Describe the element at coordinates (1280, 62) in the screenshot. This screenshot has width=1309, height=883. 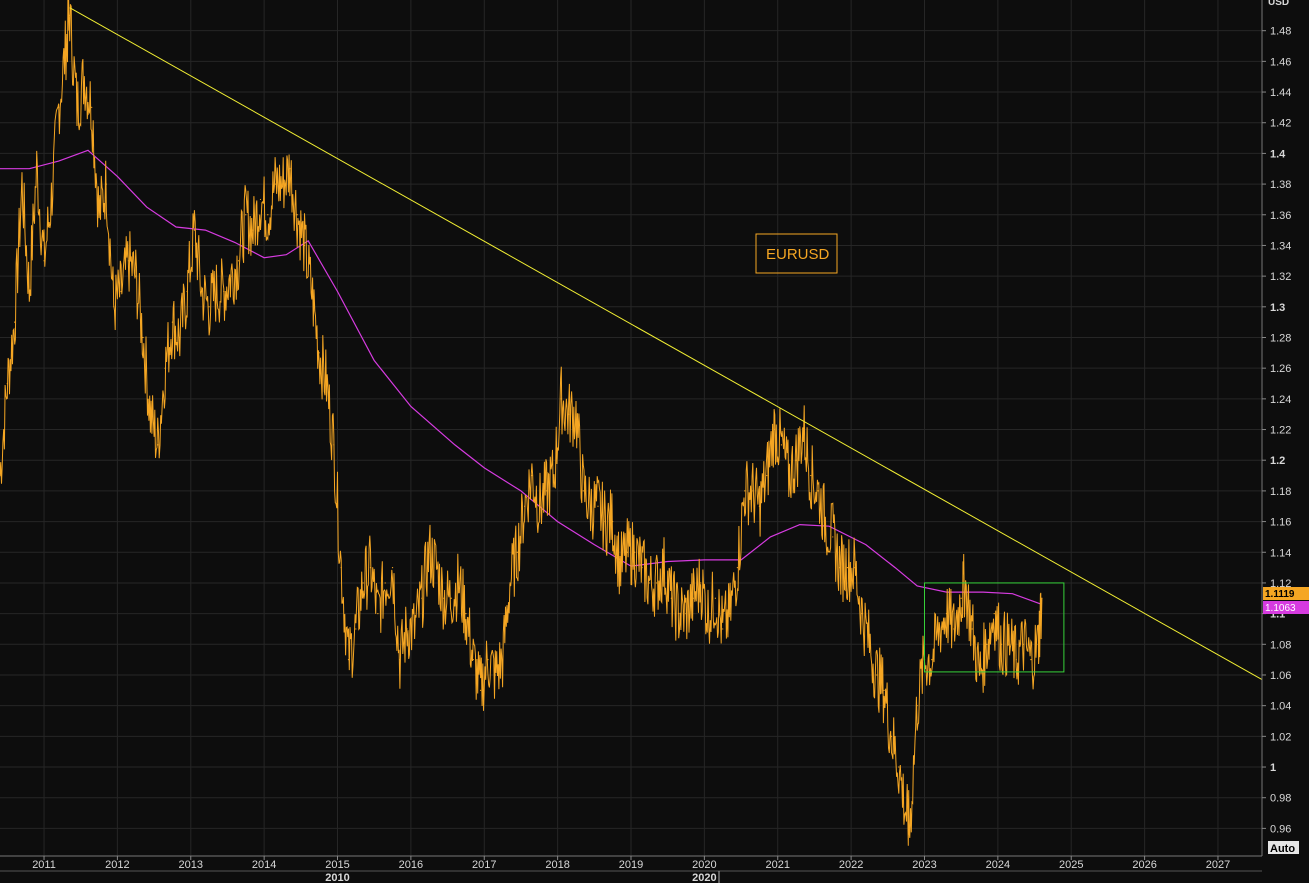
I see `y-tick-label: 1.46` at that location.